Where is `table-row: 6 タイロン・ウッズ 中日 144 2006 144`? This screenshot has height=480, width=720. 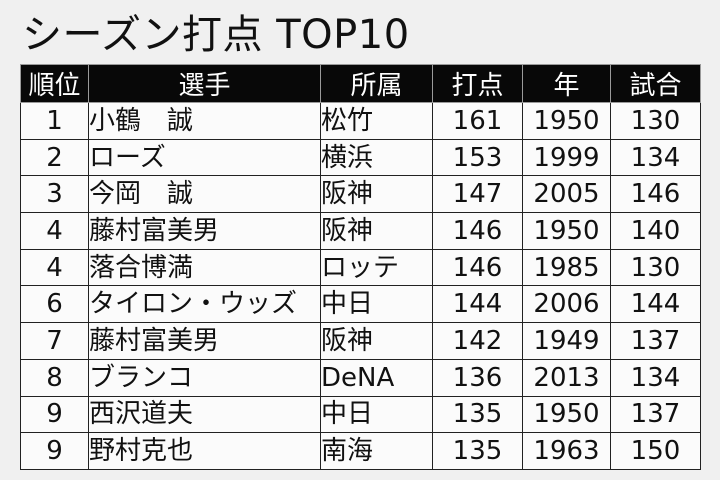 table-row: 6 タイロン・ウッズ 中日 144 2006 144 is located at coordinates (360, 304).